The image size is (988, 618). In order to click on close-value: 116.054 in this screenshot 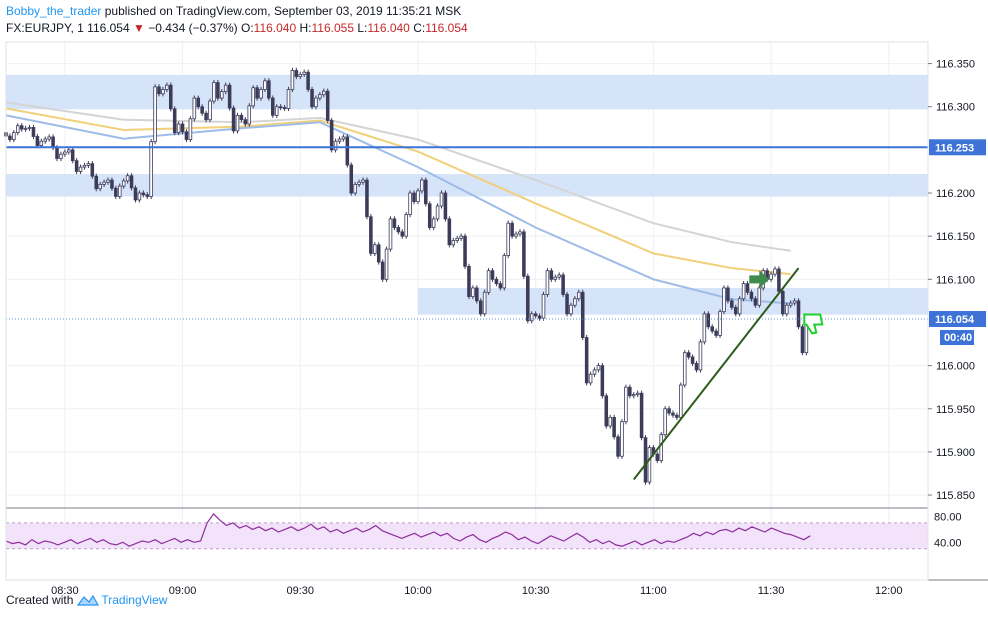, I will do `click(446, 28)`.